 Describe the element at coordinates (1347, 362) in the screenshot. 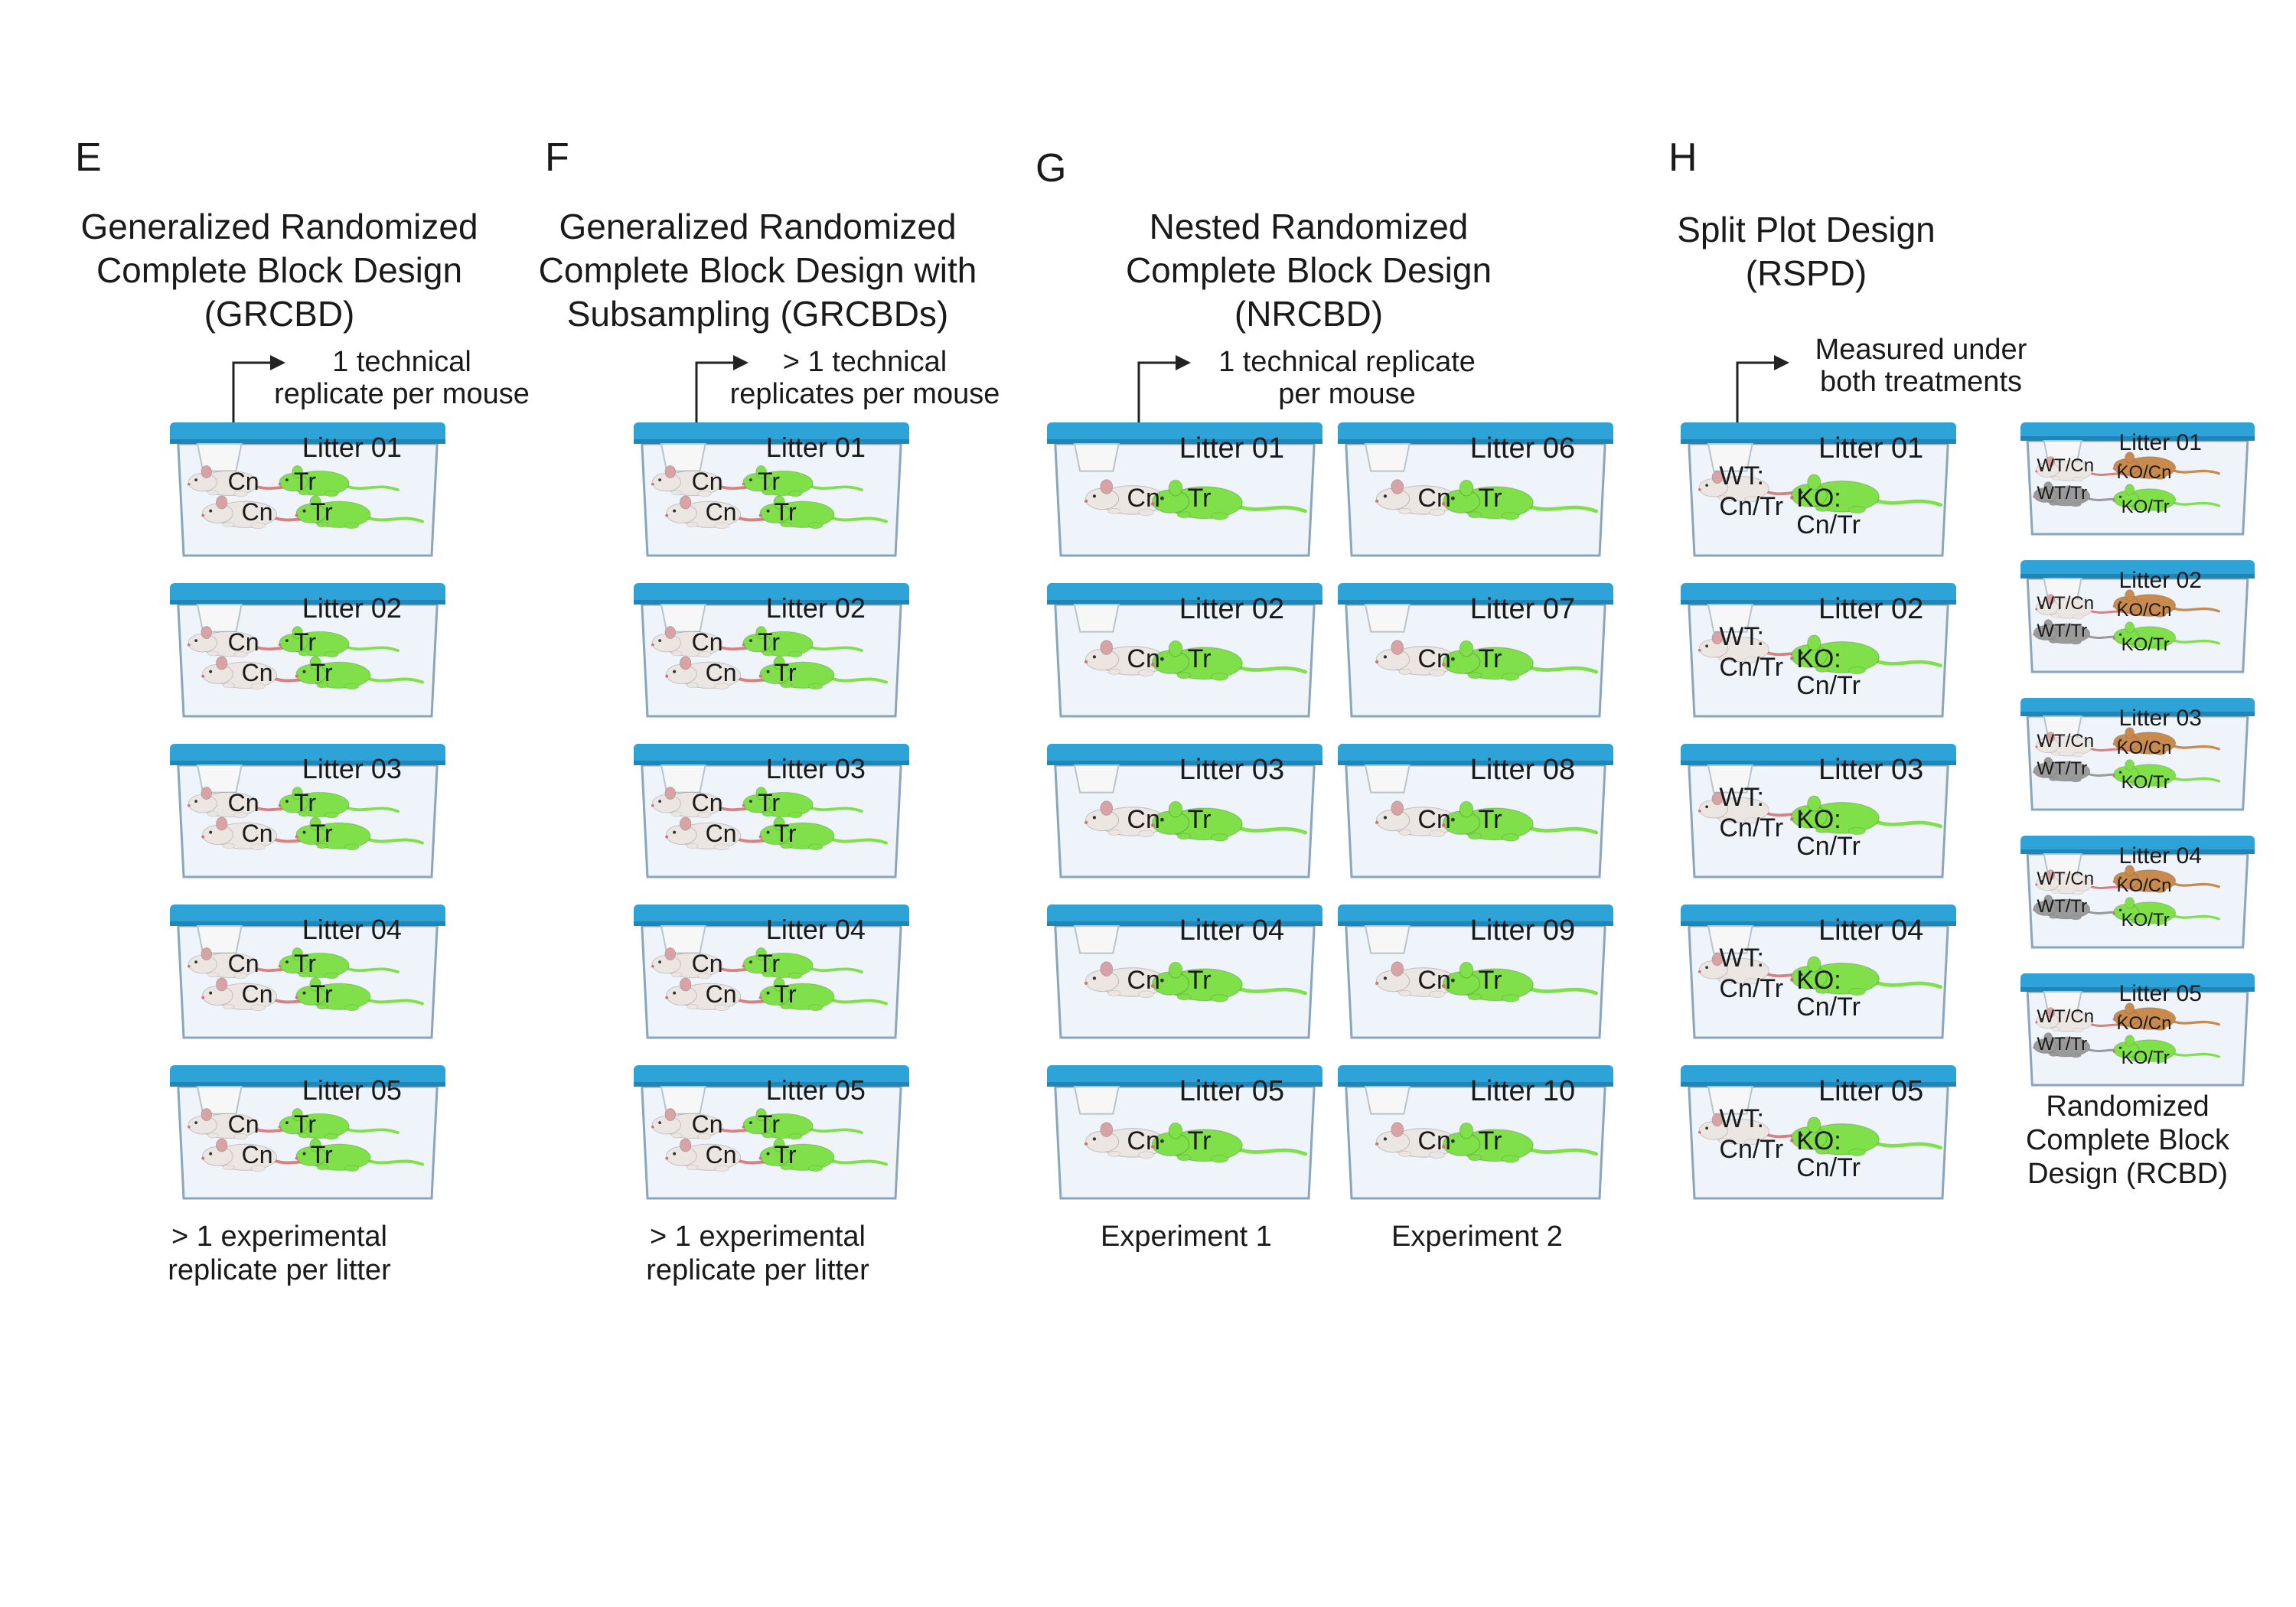

I see `note-line: 1 technical replicate` at that location.